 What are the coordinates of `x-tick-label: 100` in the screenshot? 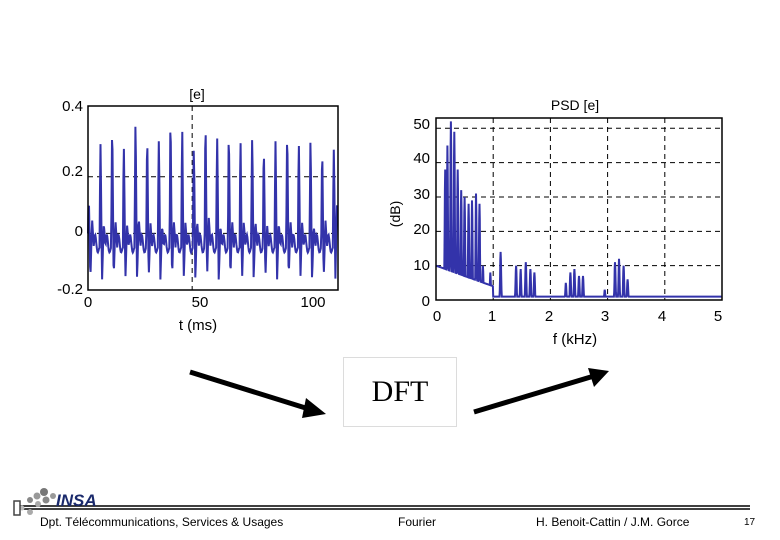 It's located at (312, 302).